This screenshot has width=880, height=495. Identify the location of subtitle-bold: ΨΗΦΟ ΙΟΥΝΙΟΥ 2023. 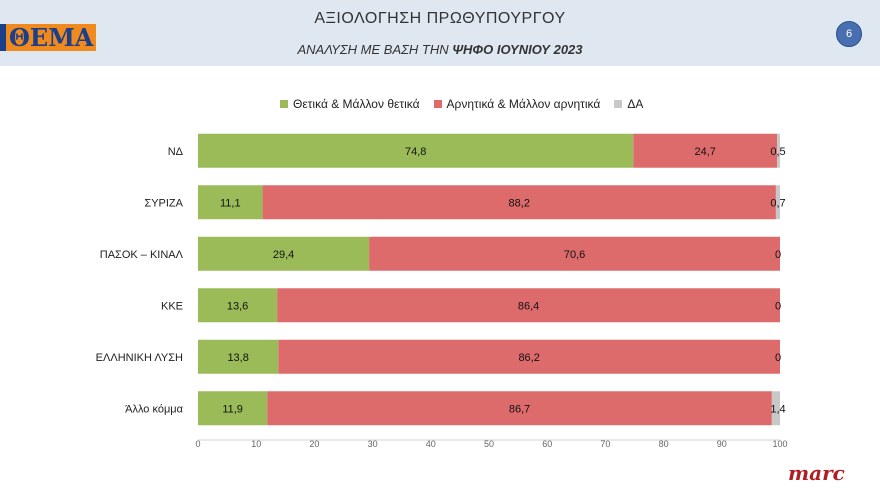
(517, 49).